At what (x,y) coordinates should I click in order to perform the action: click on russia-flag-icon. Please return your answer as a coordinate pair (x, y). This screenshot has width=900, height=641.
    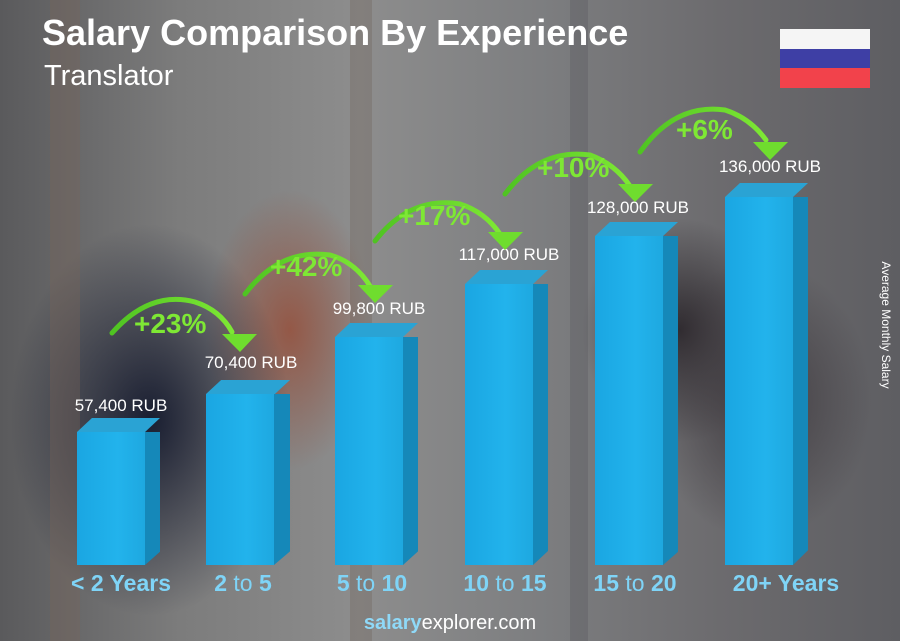
    Looking at the image, I should click on (825, 58).